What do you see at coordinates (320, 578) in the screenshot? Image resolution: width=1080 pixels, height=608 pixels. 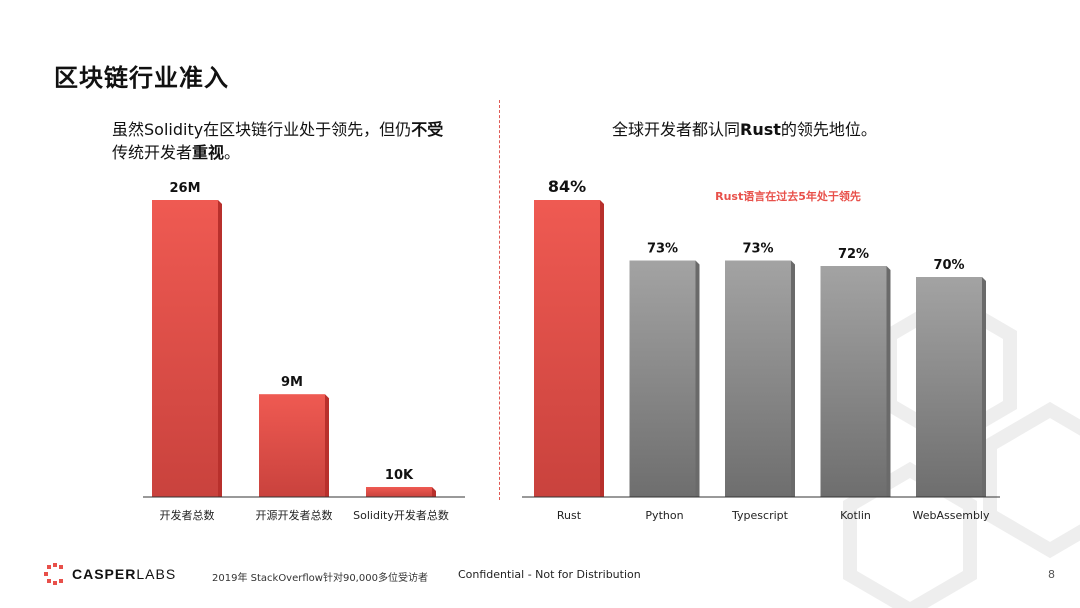 I see `data-source: 2019年 StackOverflow针对90,000多位受访者` at bounding box center [320, 578].